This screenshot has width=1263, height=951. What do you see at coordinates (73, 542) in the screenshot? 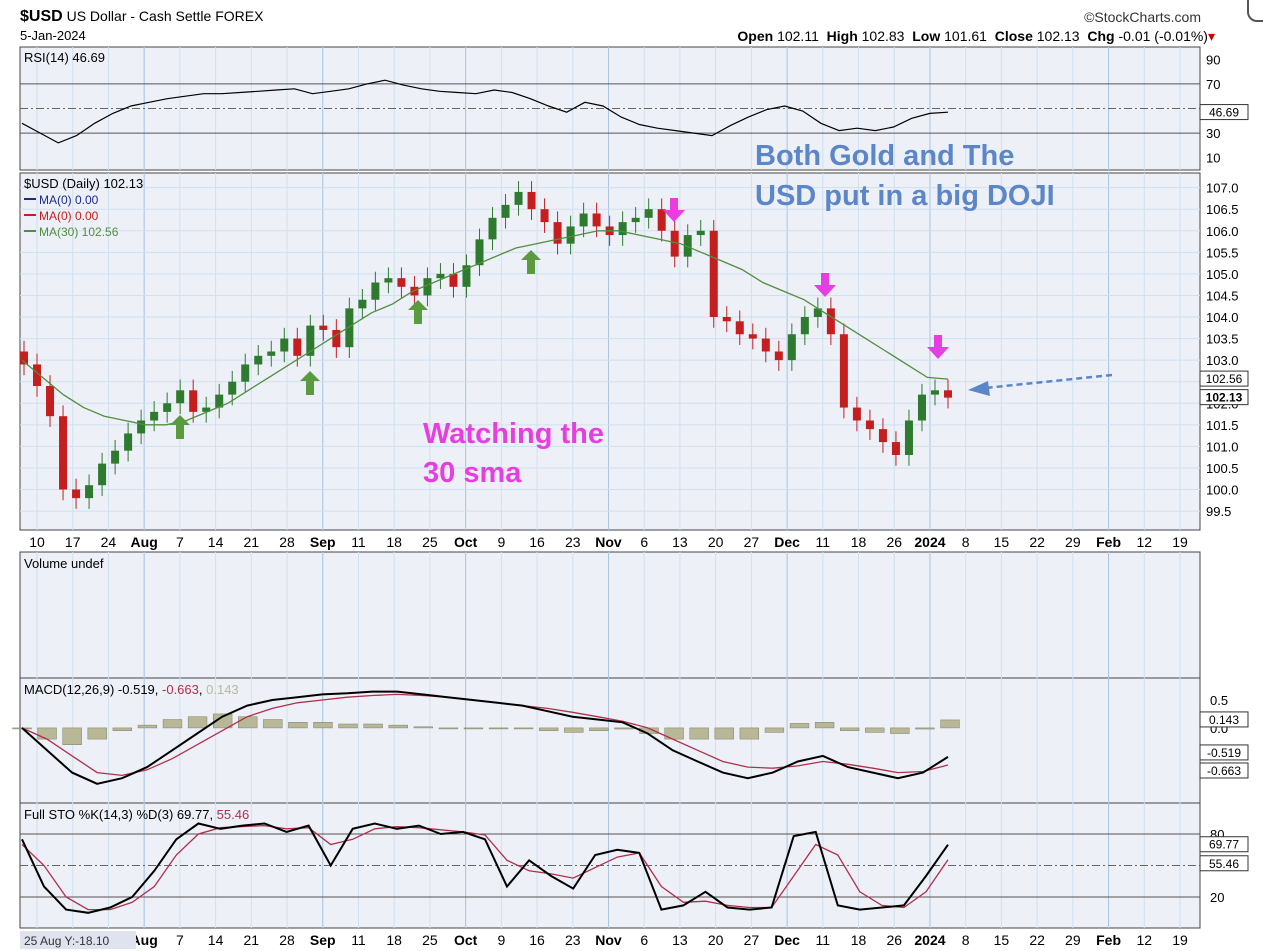
I see `x-tick-label: 17` at bounding box center [73, 542].